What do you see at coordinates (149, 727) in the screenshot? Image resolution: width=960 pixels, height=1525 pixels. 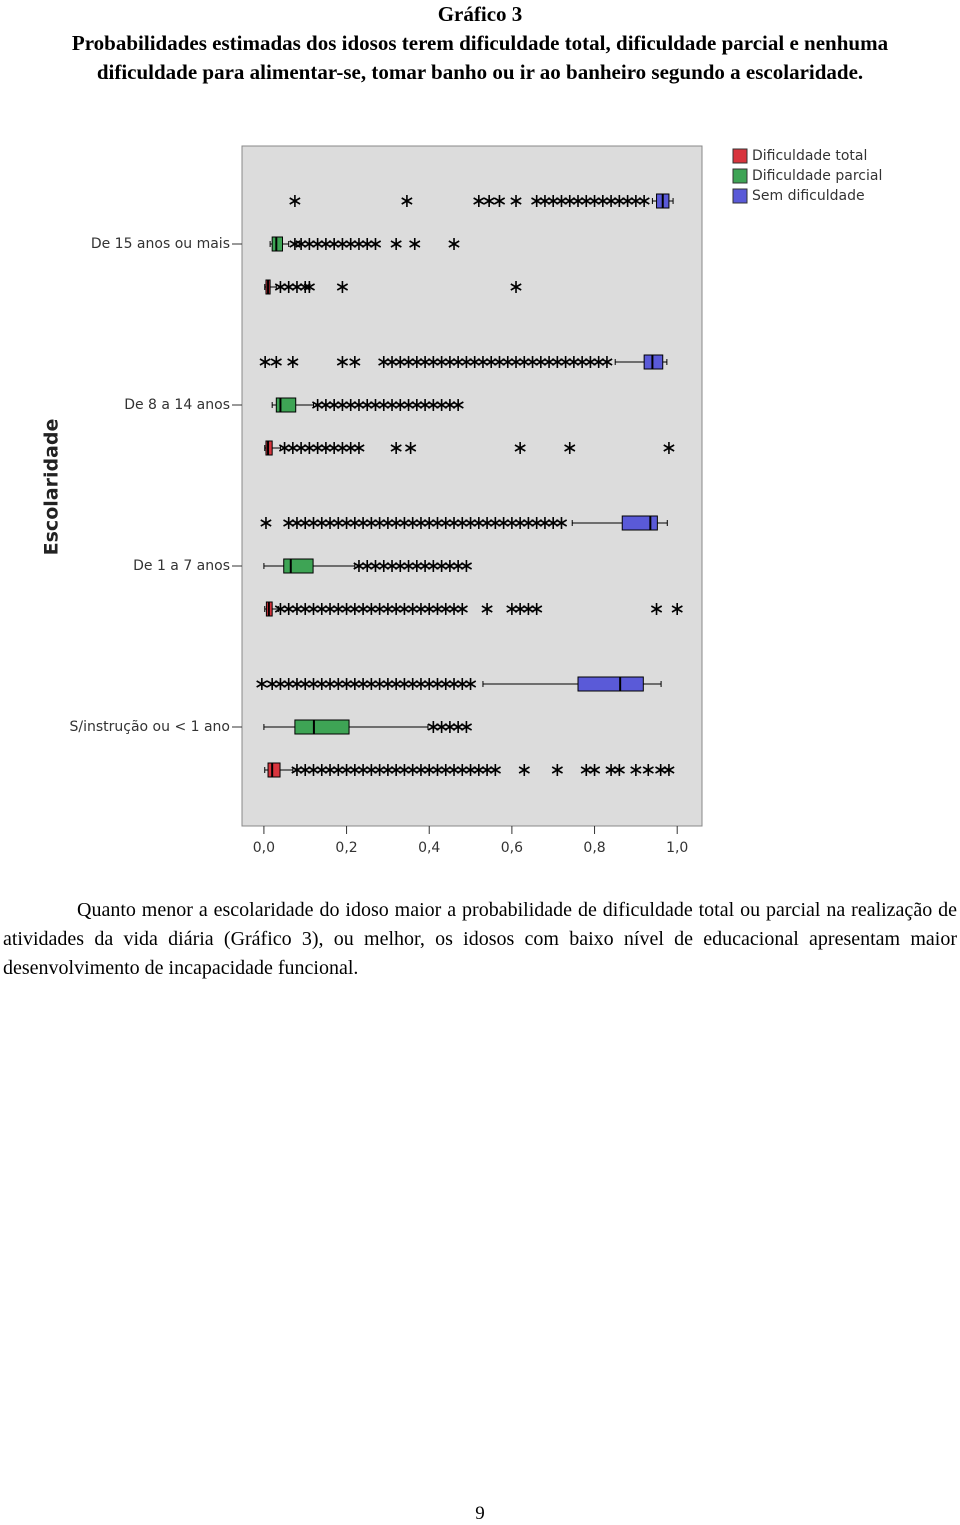 I see `y-tick-label: S/instrução ou < 1 ano` at bounding box center [149, 727].